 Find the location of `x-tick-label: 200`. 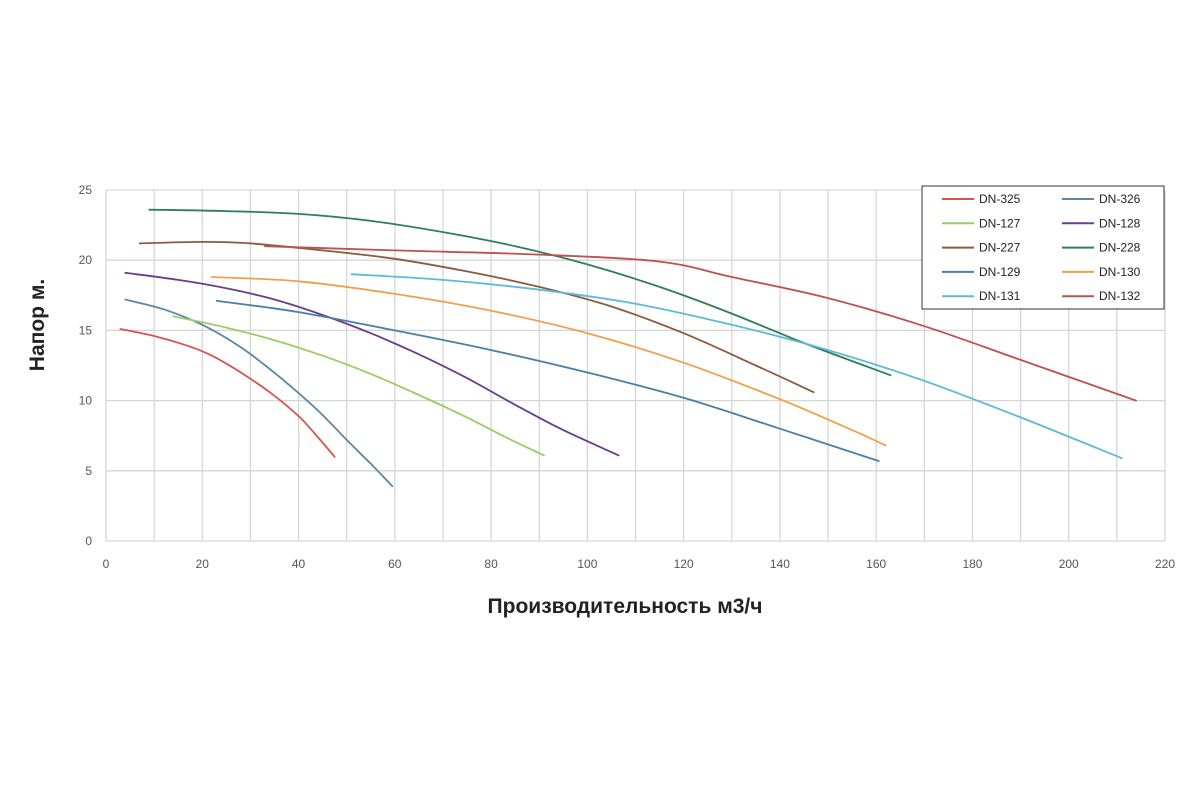

x-tick-label: 200 is located at coordinates (1069, 564).